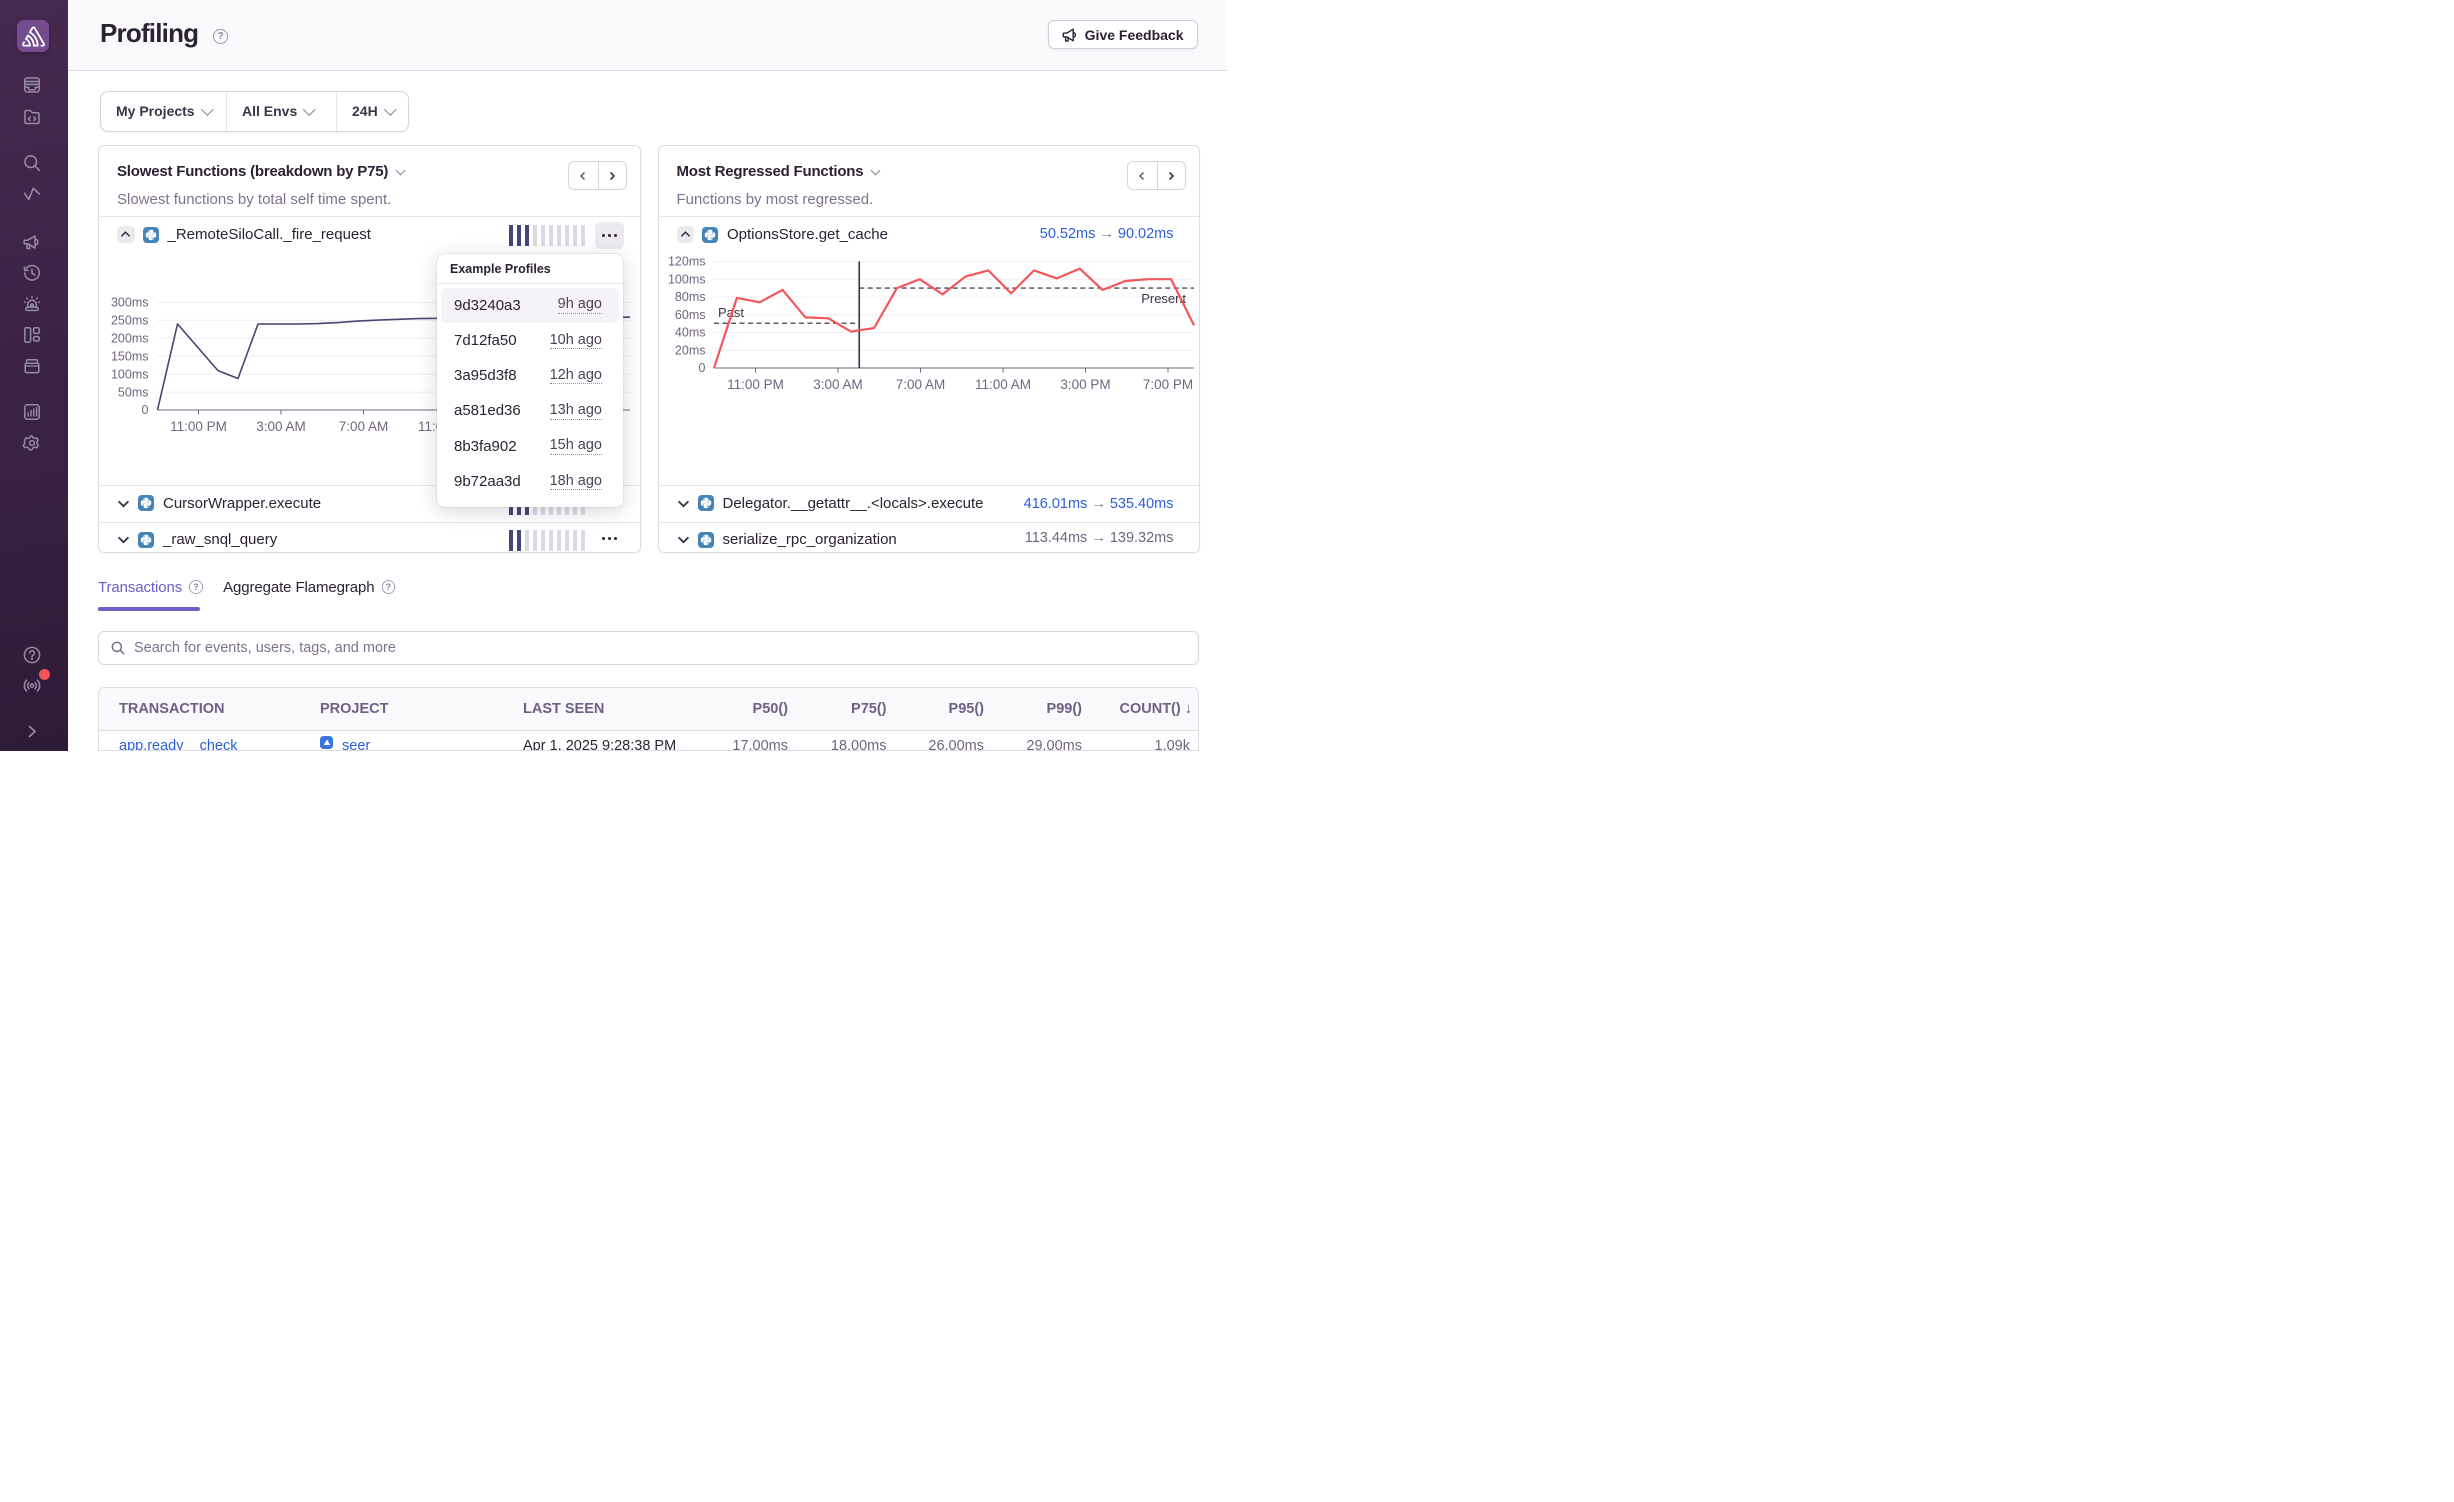  What do you see at coordinates (1163, 298) in the screenshot?
I see `svg-text: Present` at bounding box center [1163, 298].